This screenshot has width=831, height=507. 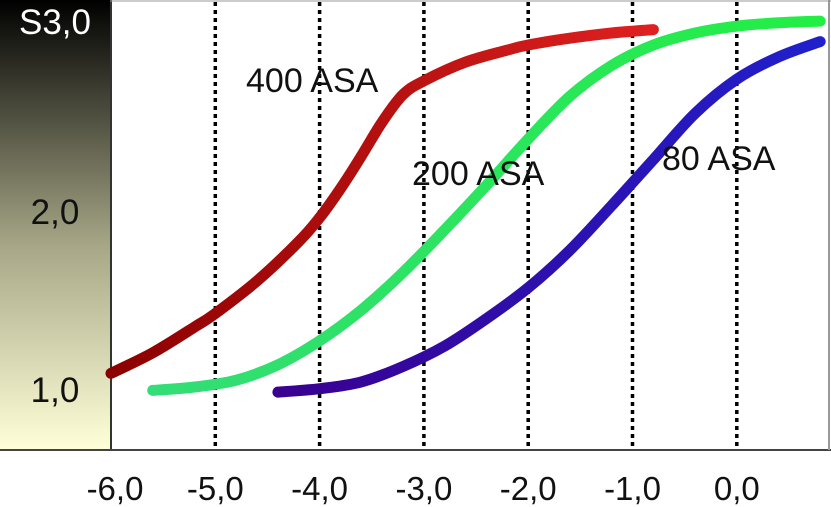 I want to click on x-tick-label-3: -3,0, so click(x=423, y=488).